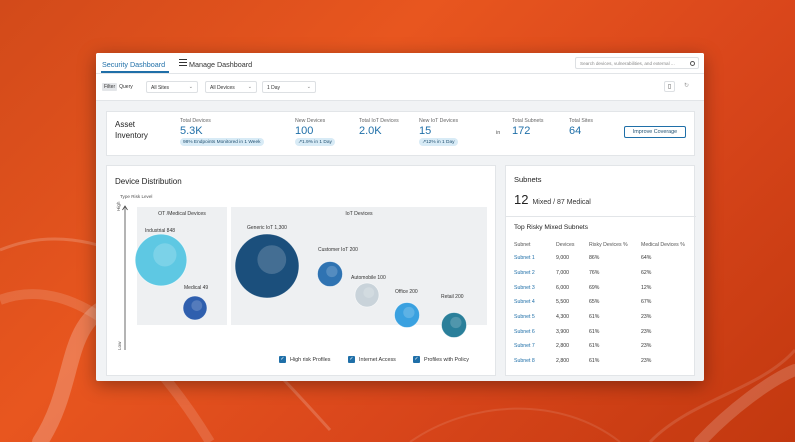  I want to click on group-label: IoT Devices, so click(359, 214).